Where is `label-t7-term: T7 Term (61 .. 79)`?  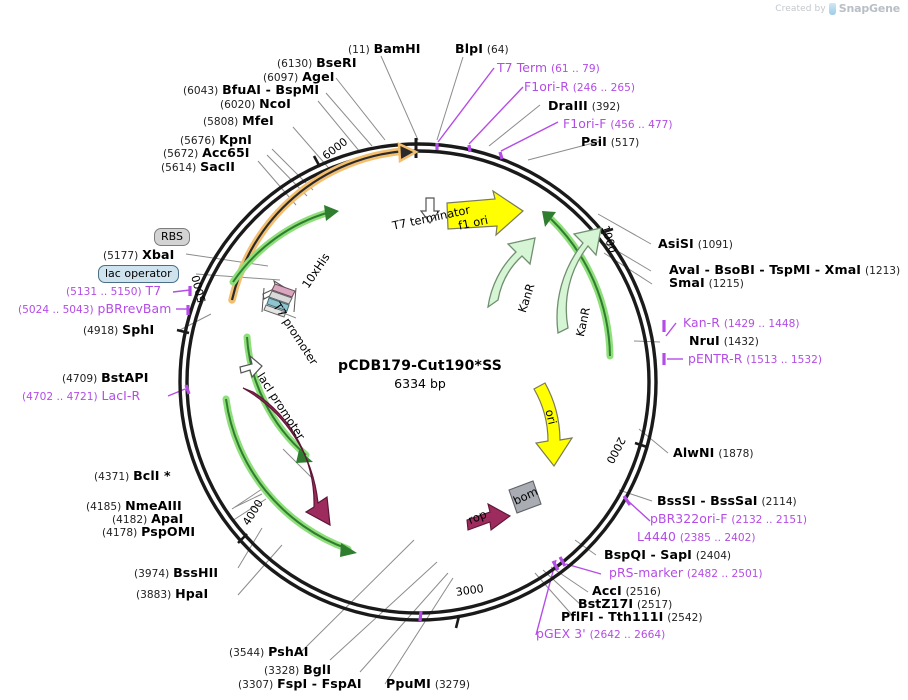
label-t7-term: T7 Term (61 .. 79) is located at coordinates (548, 67).